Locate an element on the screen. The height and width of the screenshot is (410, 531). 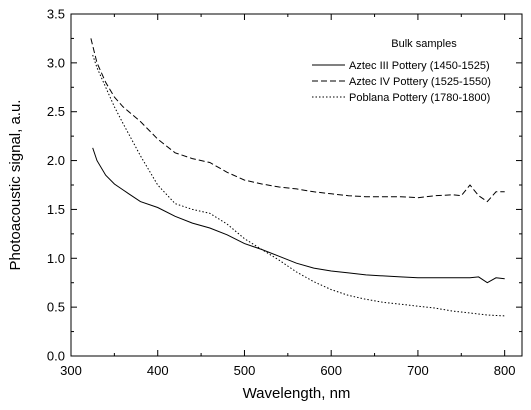
y-tick-label: 0.0 is located at coordinates (56, 356).